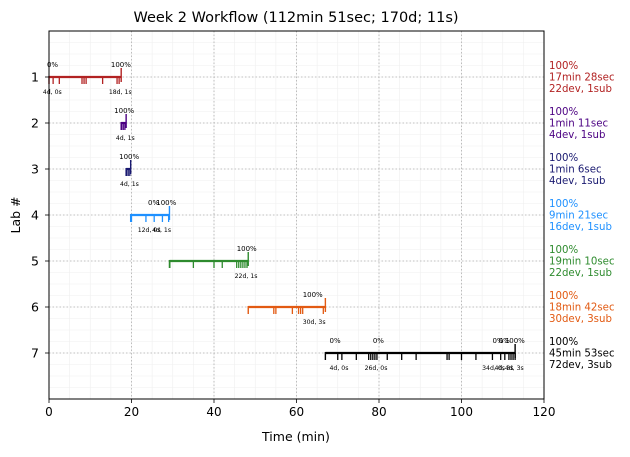 The width and height of the screenshot is (630, 457). I want to click on lab-4-count-label: 4d, 1s, so click(161, 230).